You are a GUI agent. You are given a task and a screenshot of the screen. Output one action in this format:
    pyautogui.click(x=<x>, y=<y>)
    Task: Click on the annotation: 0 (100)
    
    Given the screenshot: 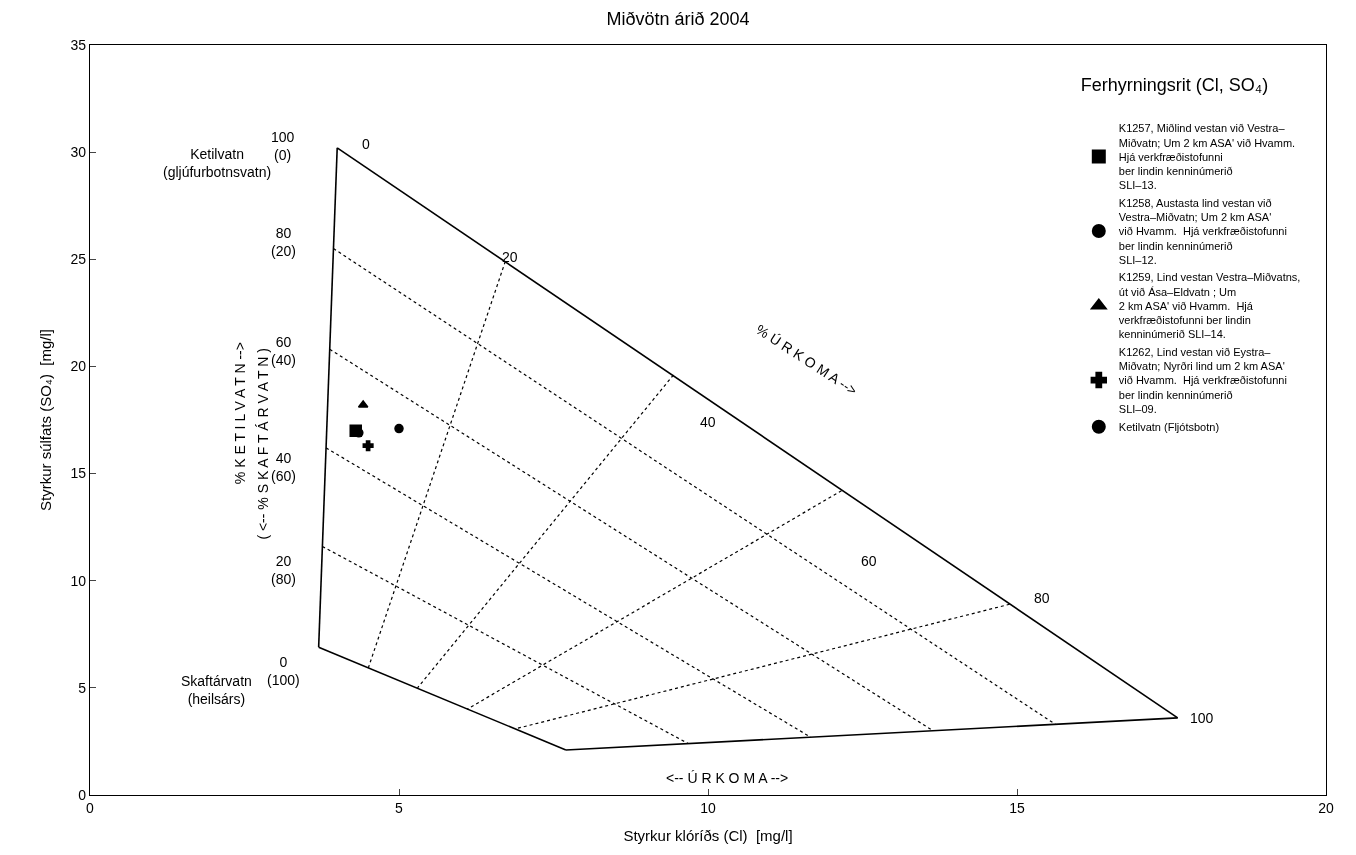 What is the action you would take?
    pyautogui.click(x=283, y=671)
    